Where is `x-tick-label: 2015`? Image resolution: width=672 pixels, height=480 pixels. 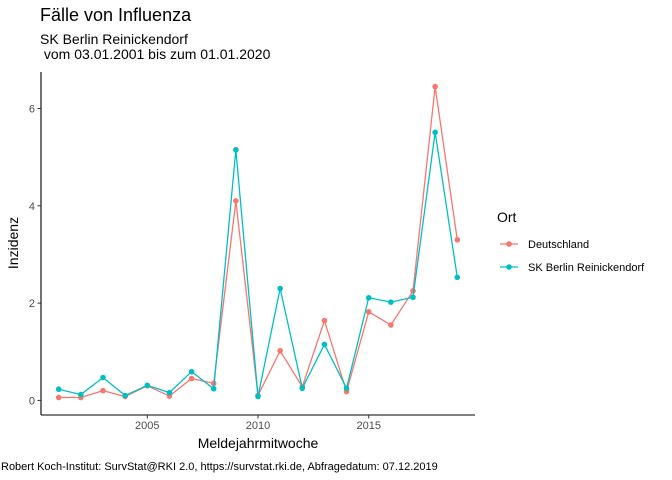 x-tick-label: 2015 is located at coordinates (368, 426).